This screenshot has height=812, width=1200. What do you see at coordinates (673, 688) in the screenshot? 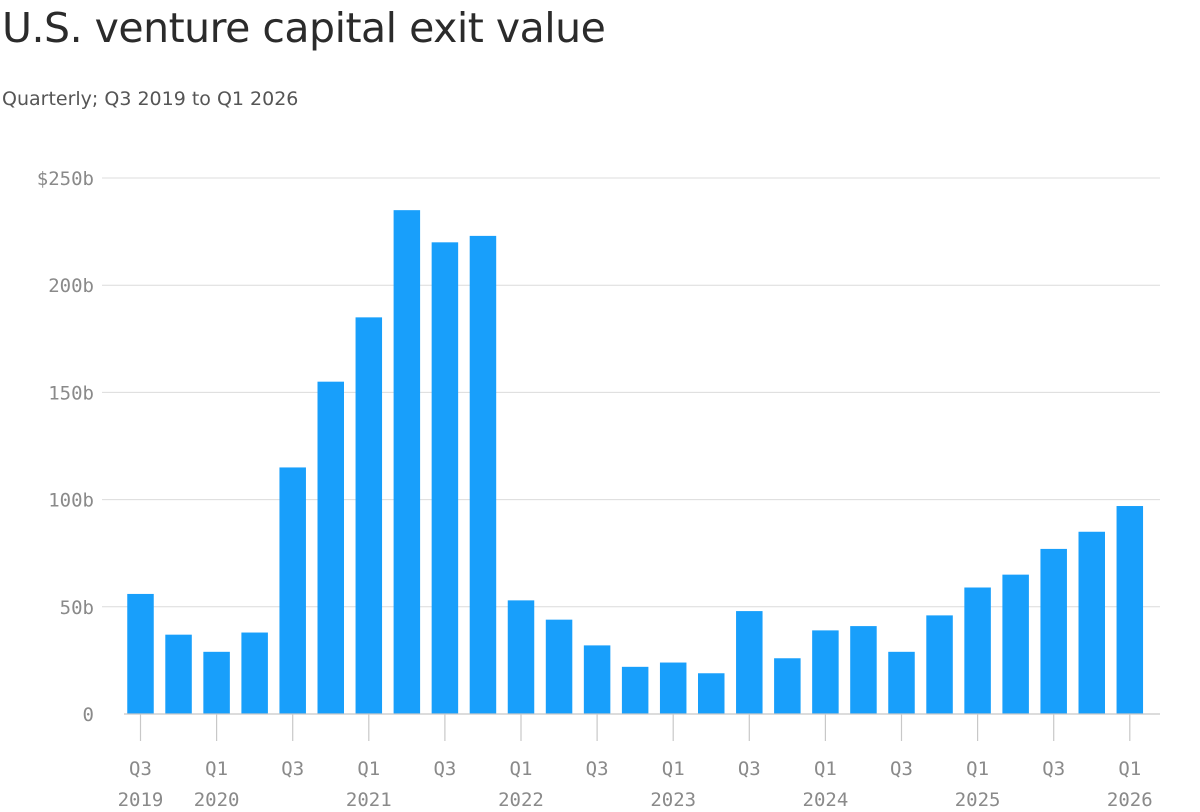
I see `bar: Q1 2023` at bounding box center [673, 688].